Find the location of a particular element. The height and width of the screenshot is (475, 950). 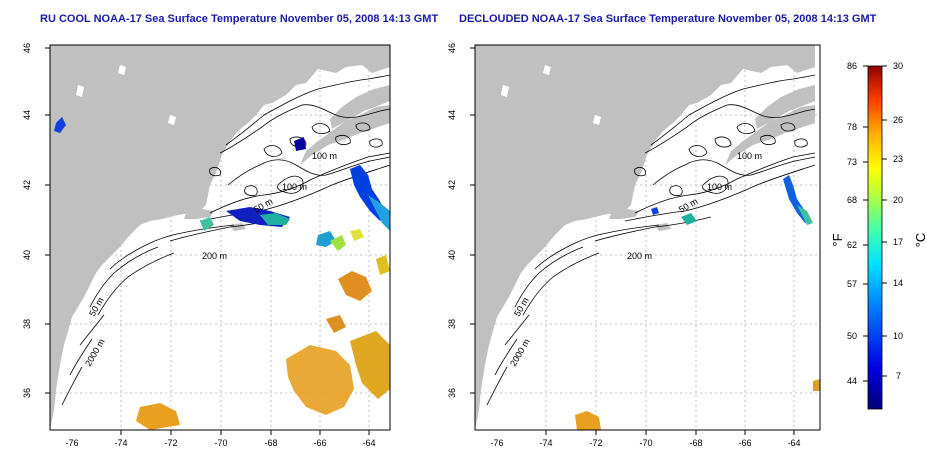

svg-text: 86 is located at coordinates (852, 66).